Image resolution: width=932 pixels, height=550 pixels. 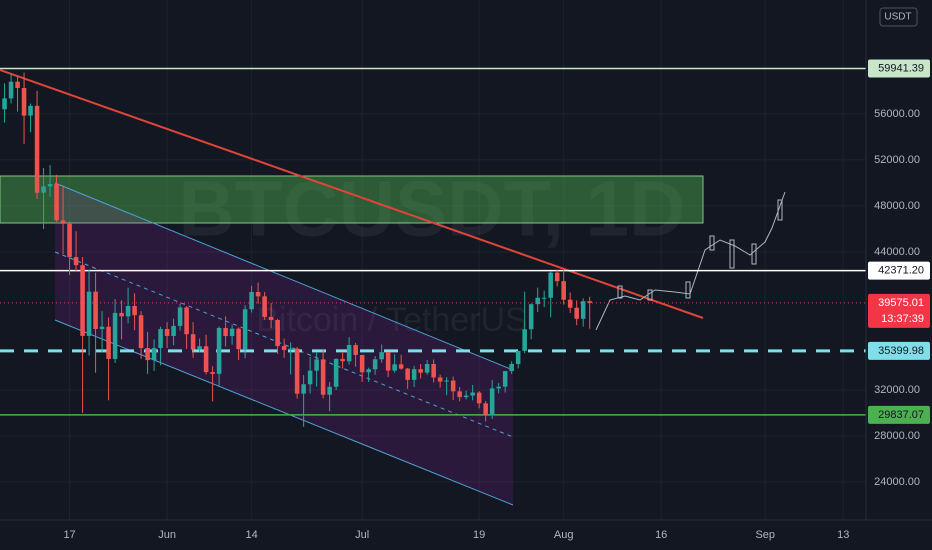 What do you see at coordinates (69, 535) in the screenshot?
I see `x-tick-label: 17` at bounding box center [69, 535].